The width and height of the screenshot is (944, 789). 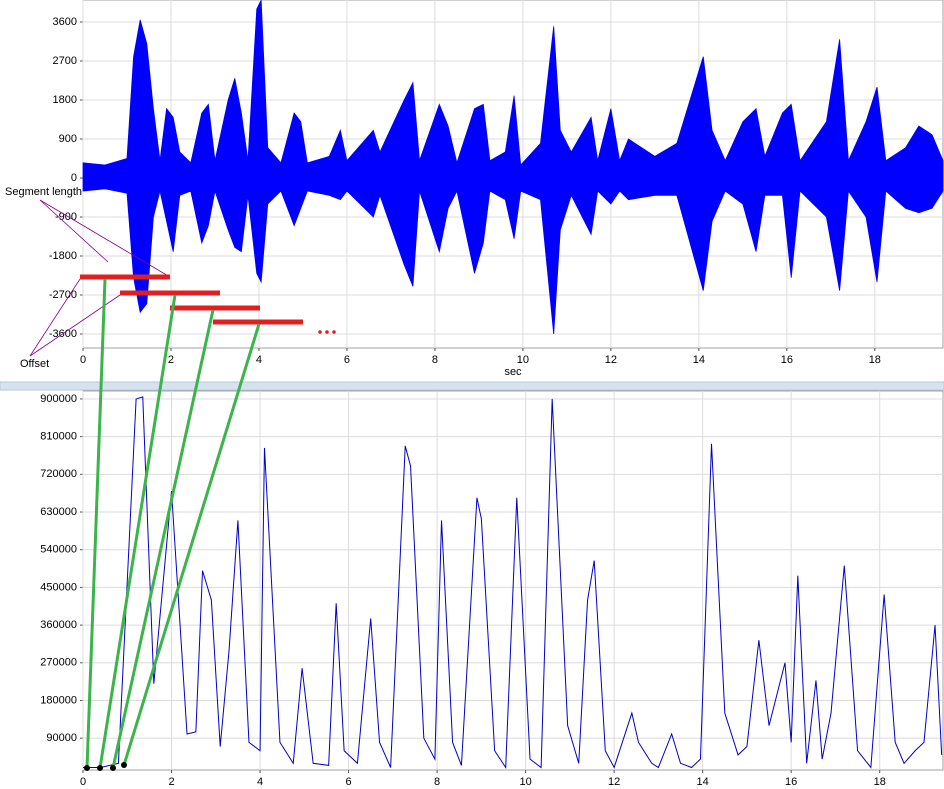 What do you see at coordinates (63, 256) in the screenshot?
I see `y-tick-label: -1800` at bounding box center [63, 256].